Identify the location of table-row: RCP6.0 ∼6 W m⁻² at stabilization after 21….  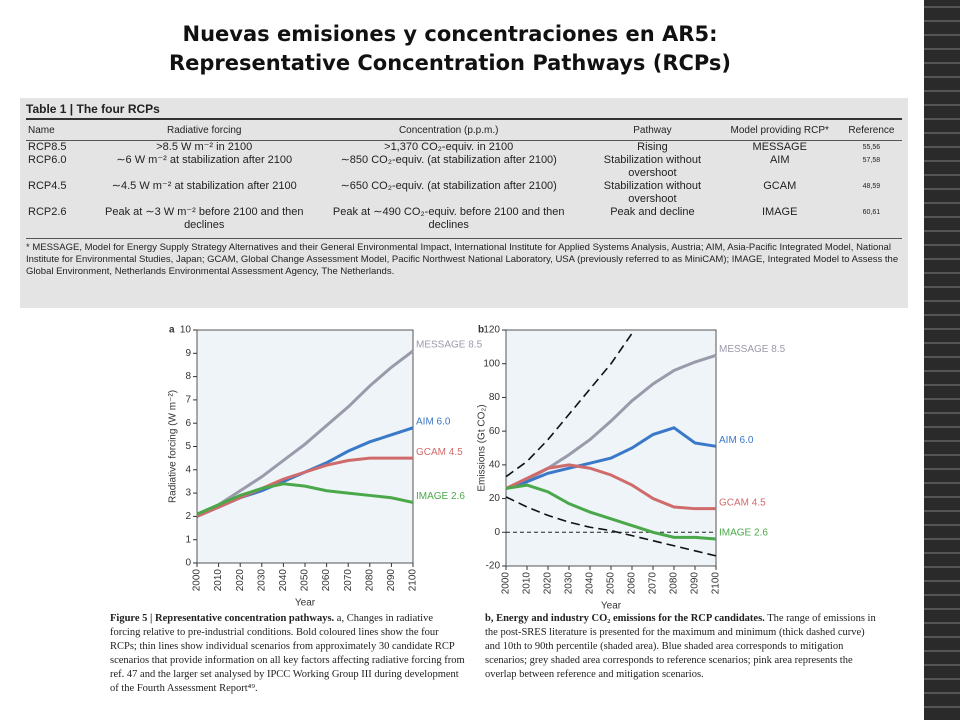
(464, 167).